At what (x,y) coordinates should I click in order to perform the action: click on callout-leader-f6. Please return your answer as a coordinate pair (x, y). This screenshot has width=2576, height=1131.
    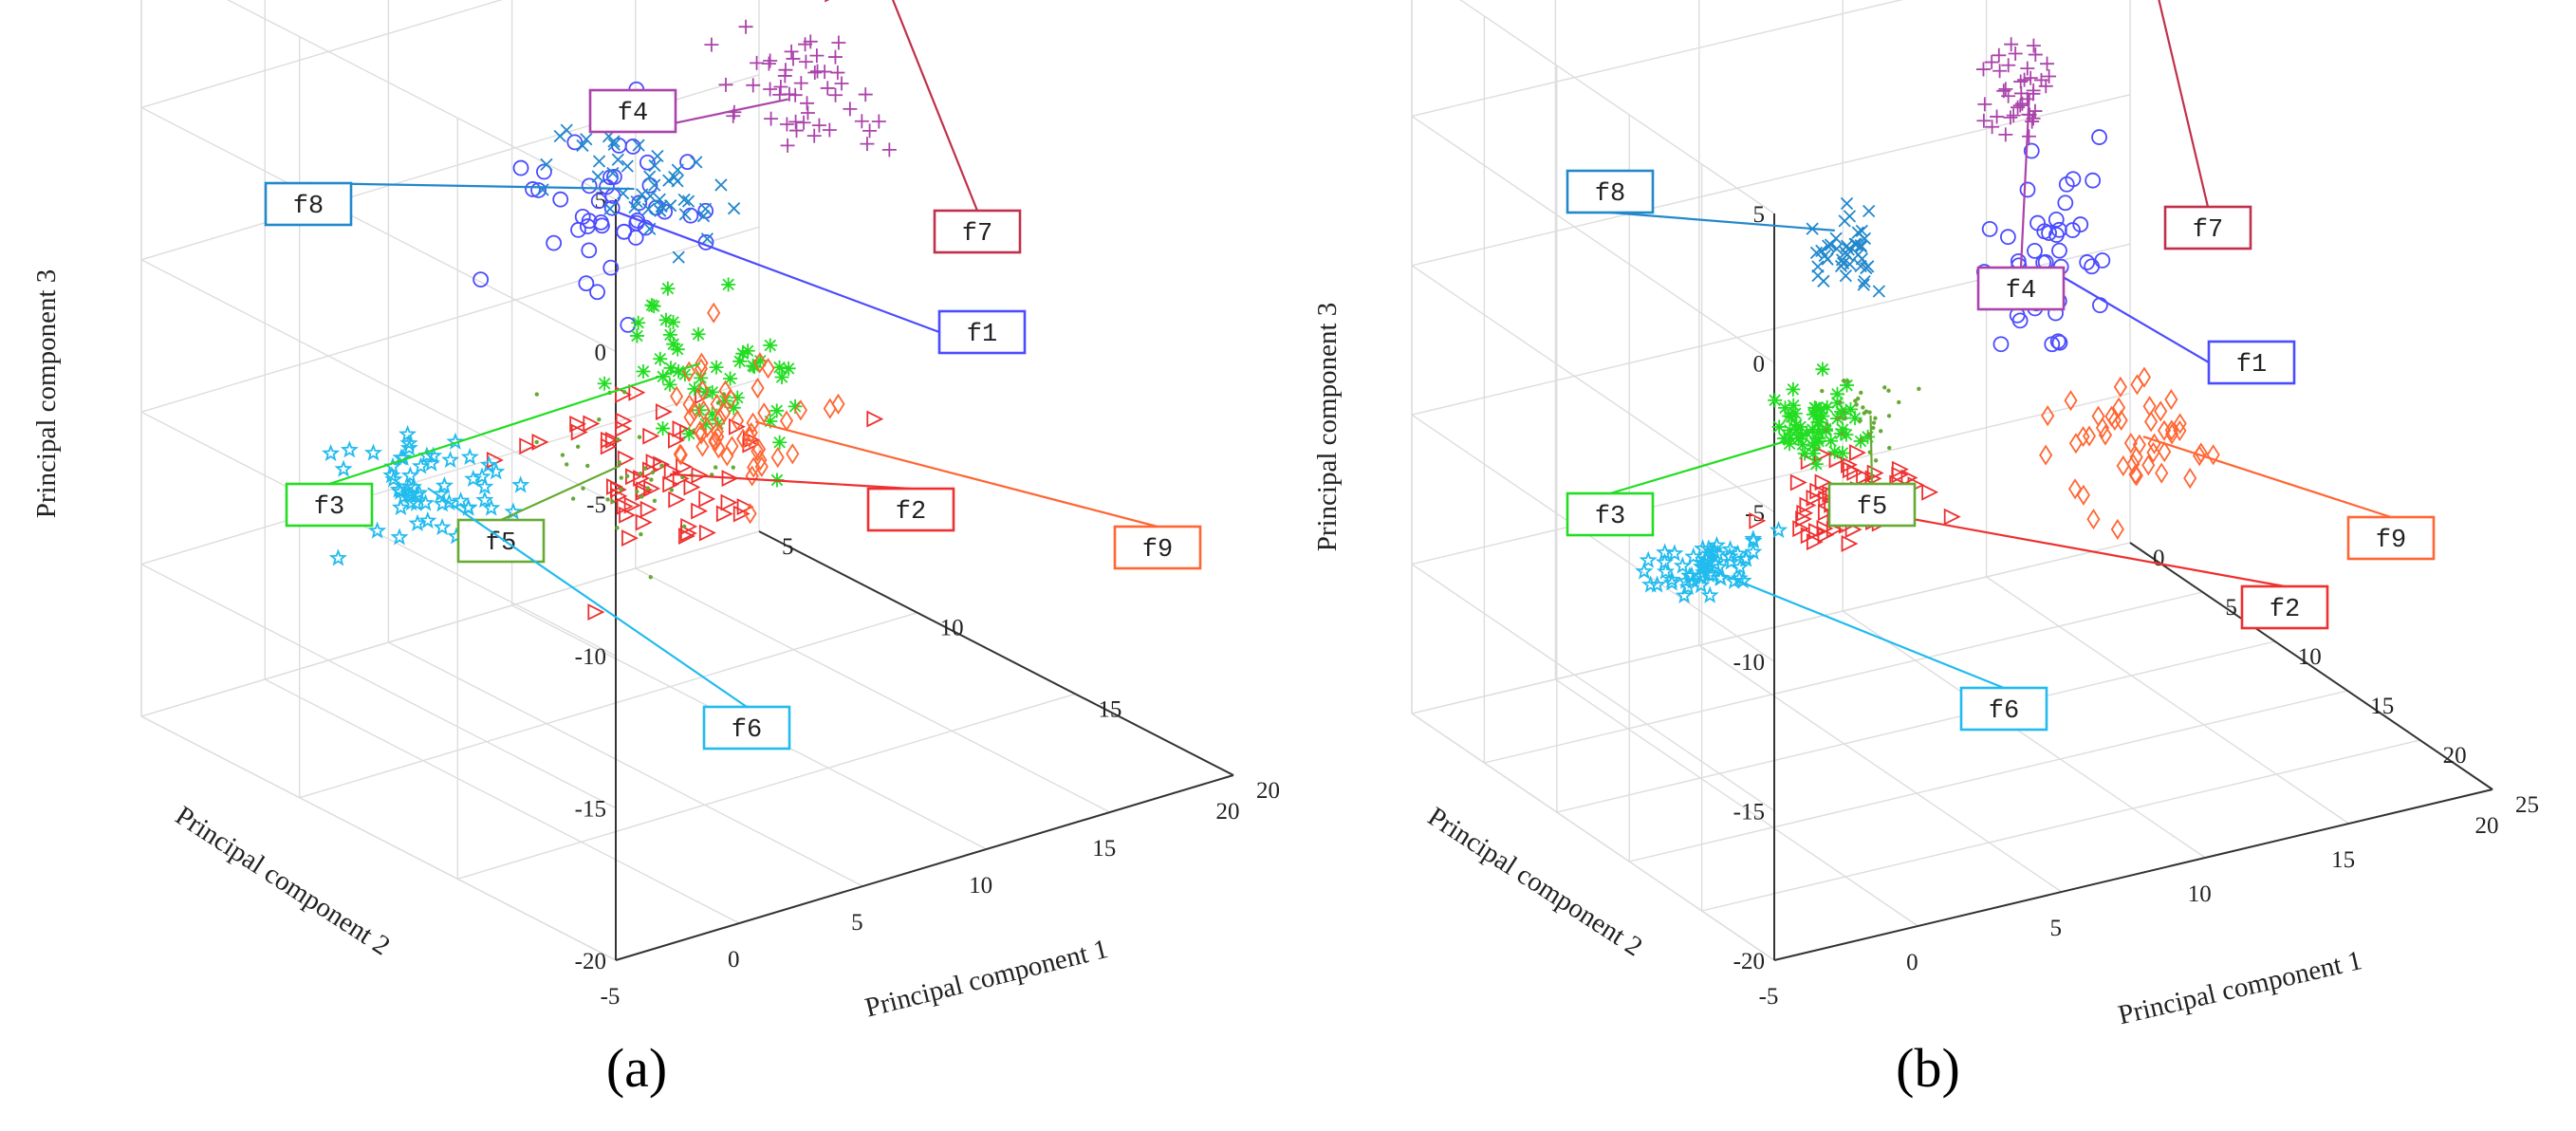
    Looking at the image, I should click on (1855, 628).